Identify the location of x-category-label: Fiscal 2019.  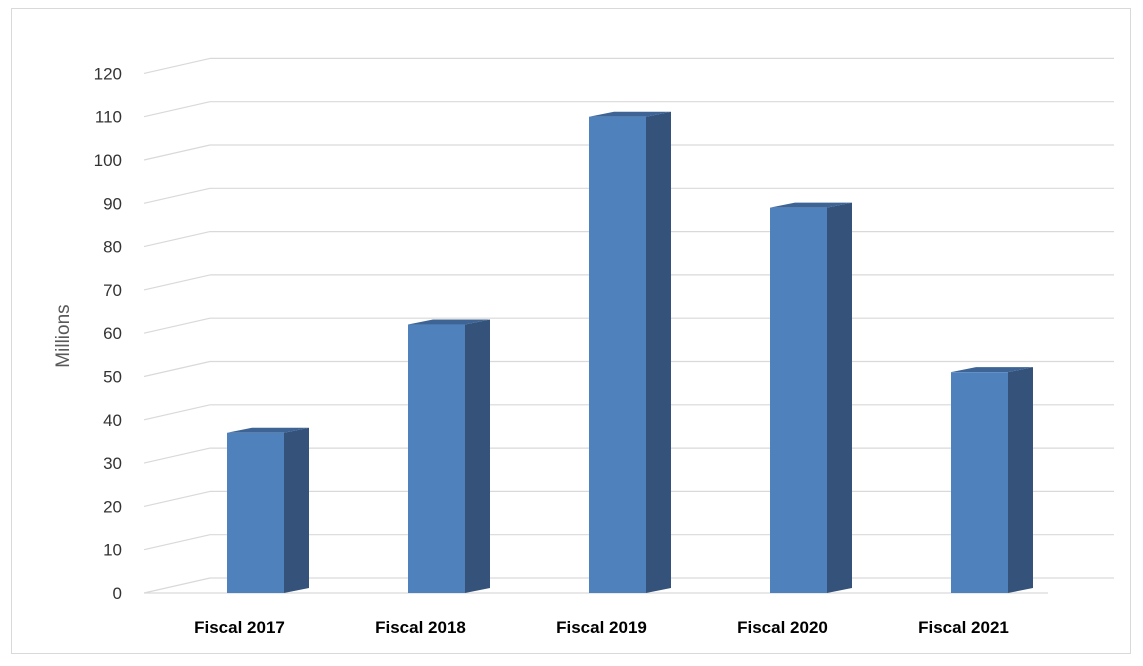
(601, 627).